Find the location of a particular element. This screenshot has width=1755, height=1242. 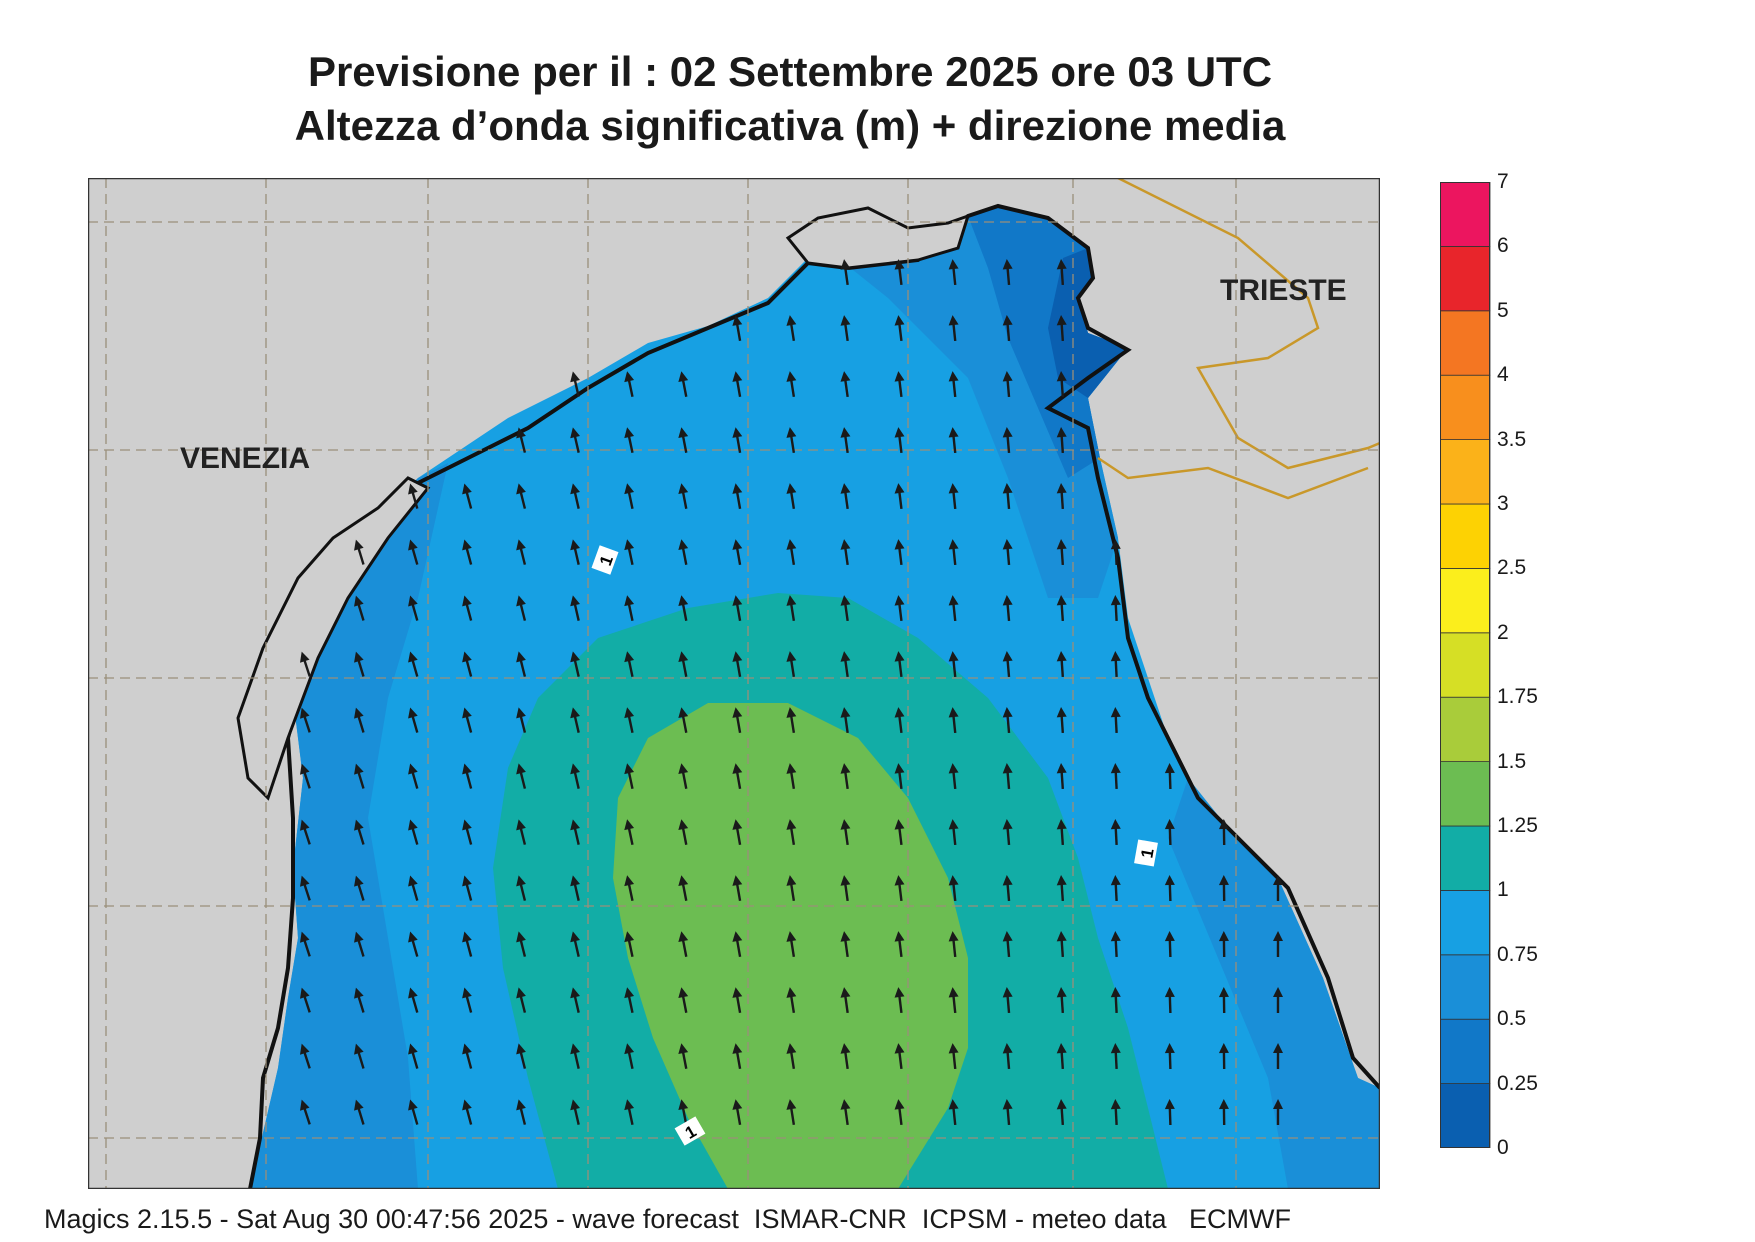

legend-level-label: 0.25 is located at coordinates (1517, 1083).